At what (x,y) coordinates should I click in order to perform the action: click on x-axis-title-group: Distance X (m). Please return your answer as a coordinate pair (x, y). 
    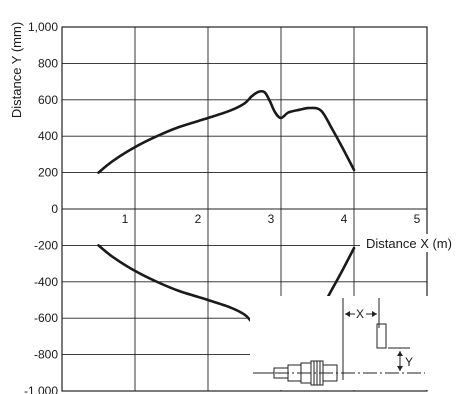
    Looking at the image, I should click on (416, 243).